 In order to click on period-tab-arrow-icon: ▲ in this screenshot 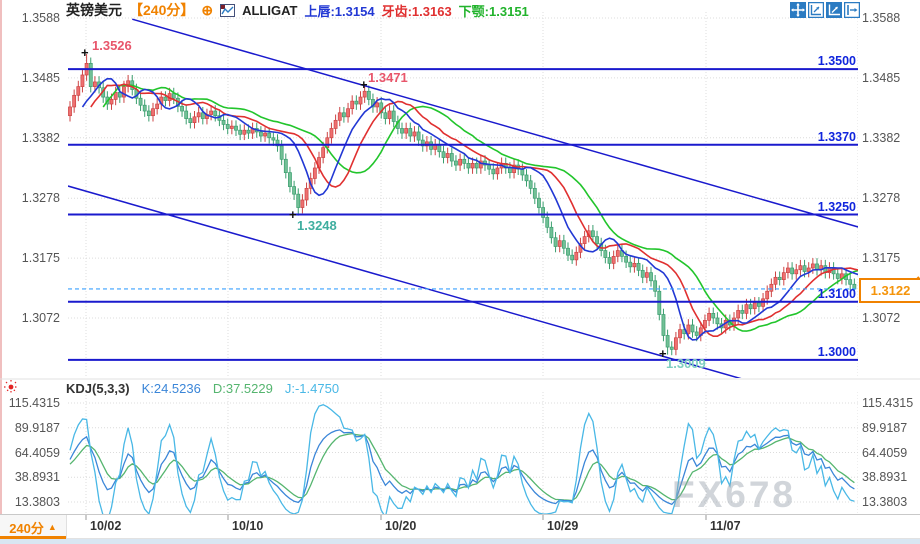, I will do `click(52, 527)`.